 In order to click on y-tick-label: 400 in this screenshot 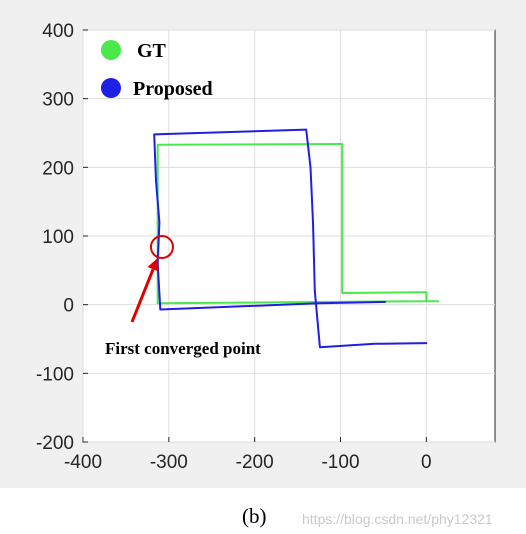, I will do `click(58, 31)`.